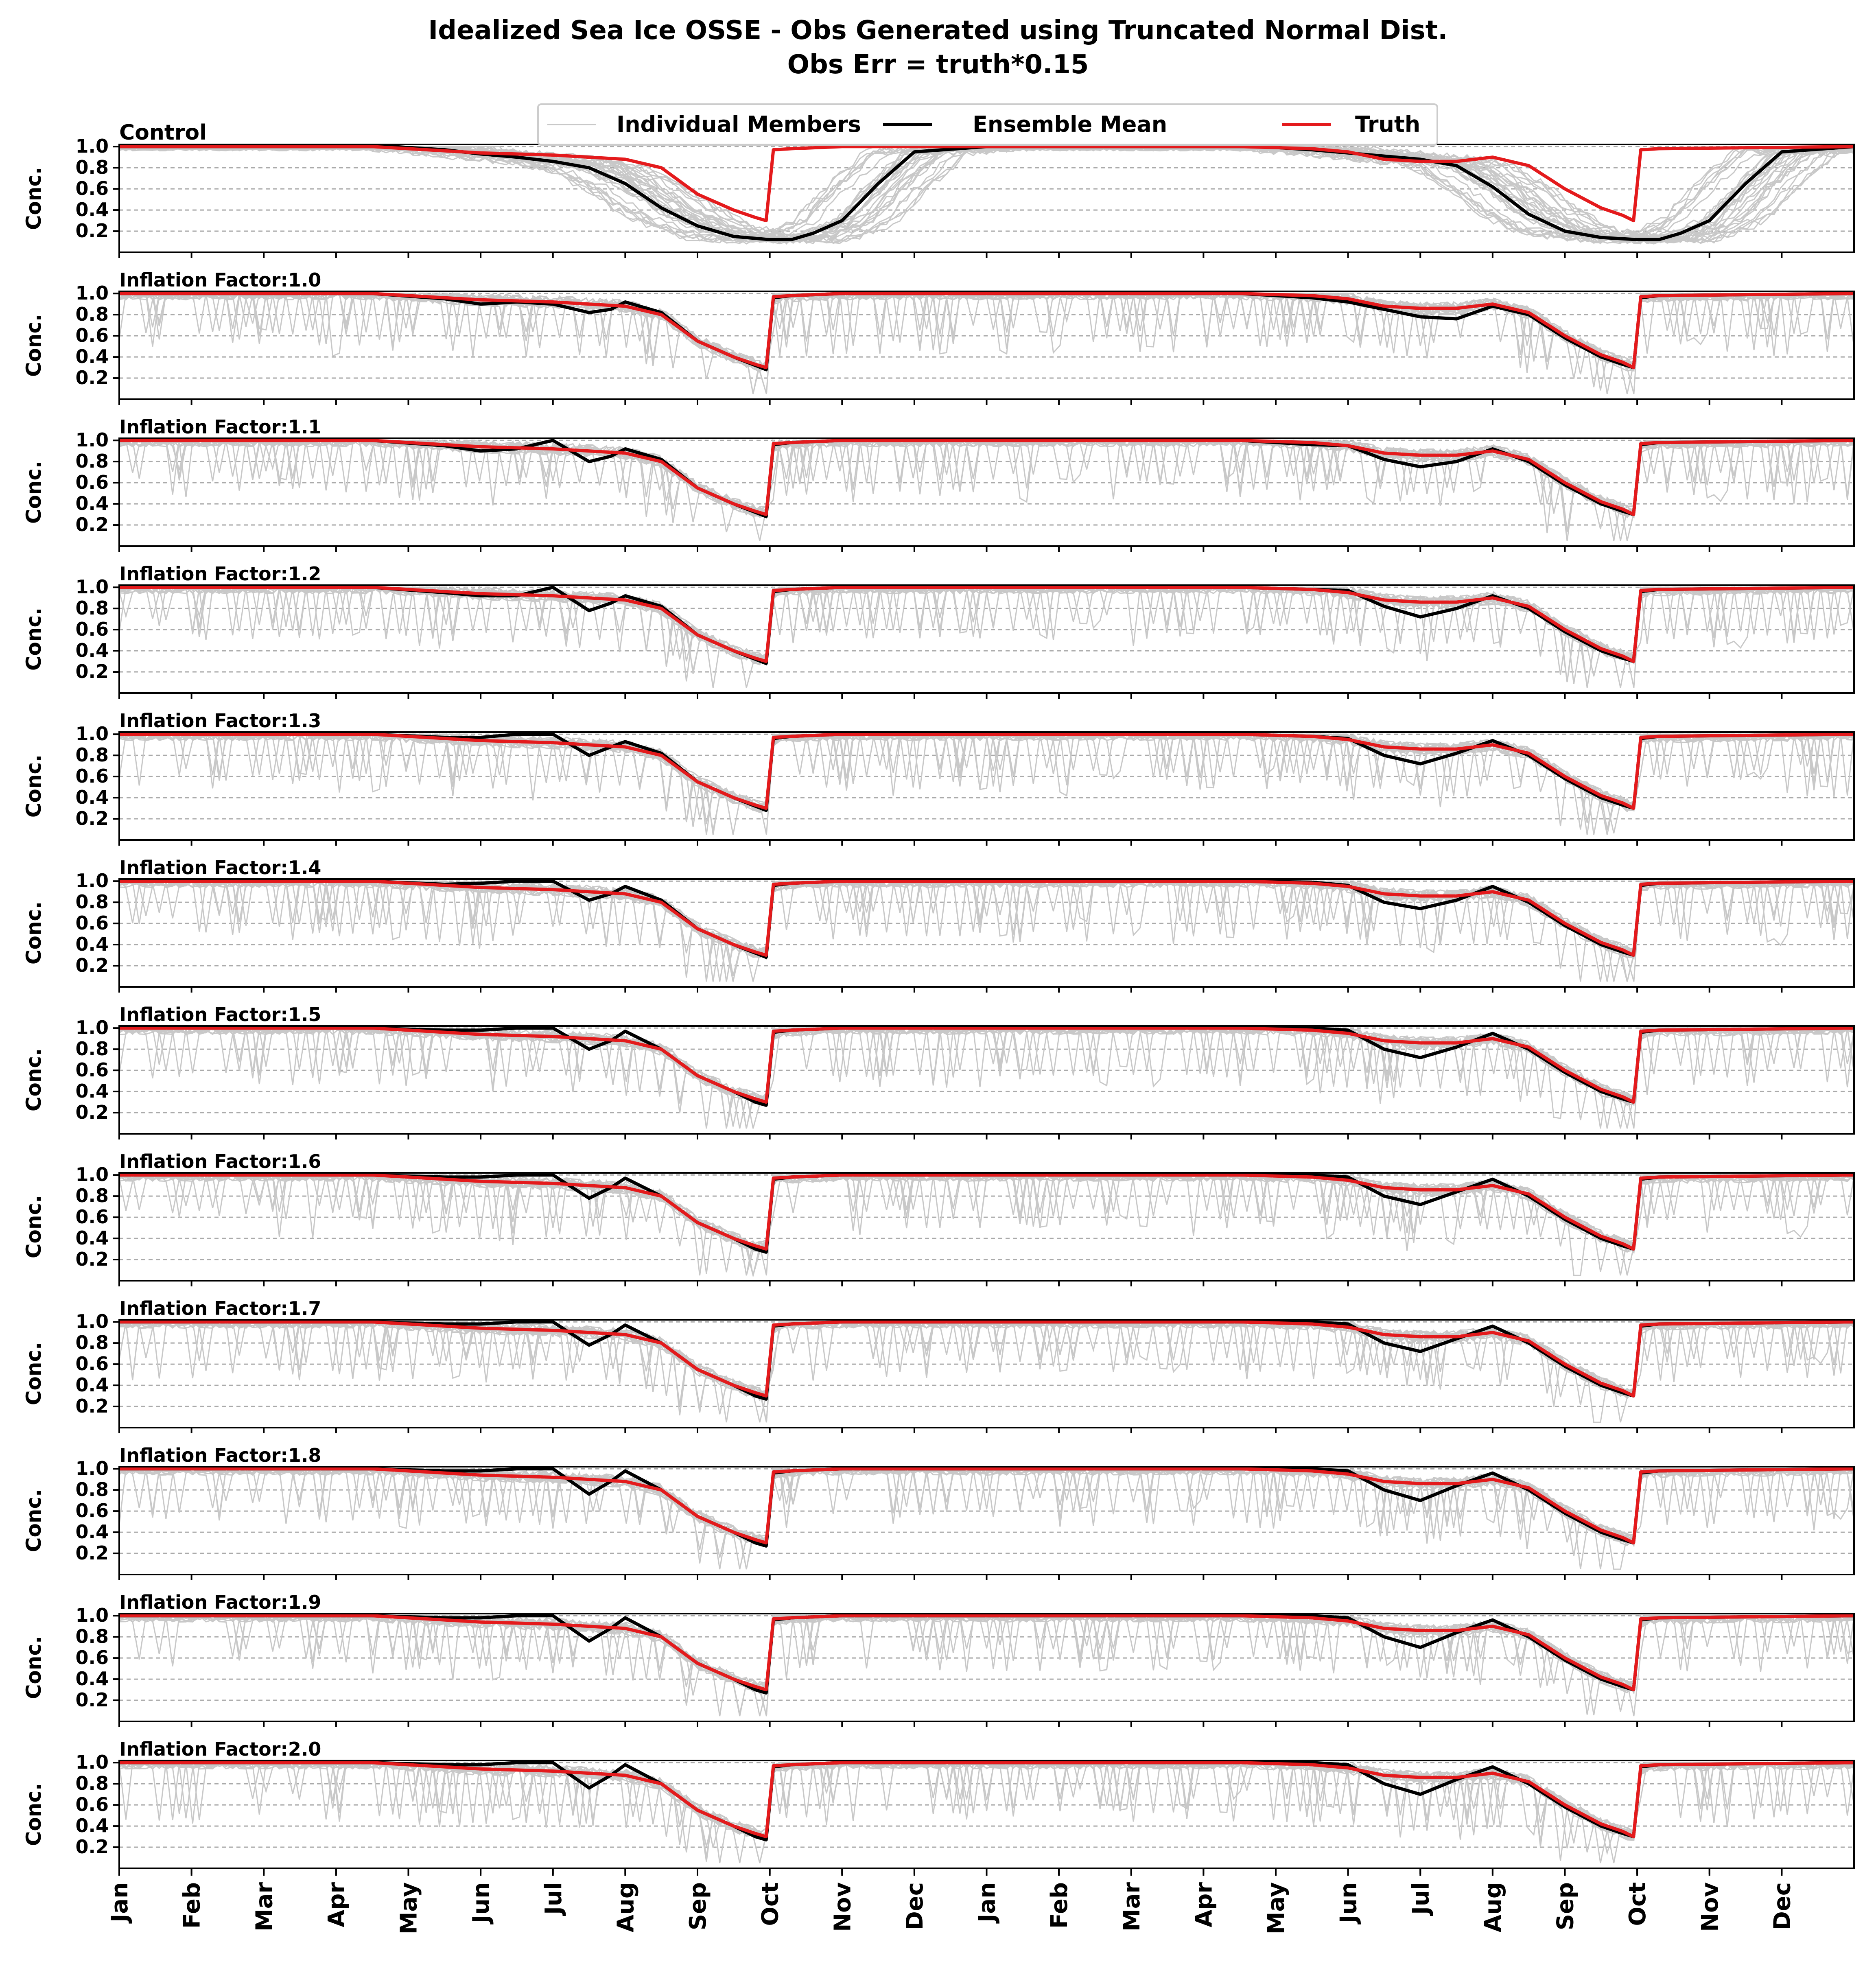 This screenshot has width=1876, height=1977. What do you see at coordinates (1070, 124) in the screenshot?
I see `legend-label: Ensemble Mean` at bounding box center [1070, 124].